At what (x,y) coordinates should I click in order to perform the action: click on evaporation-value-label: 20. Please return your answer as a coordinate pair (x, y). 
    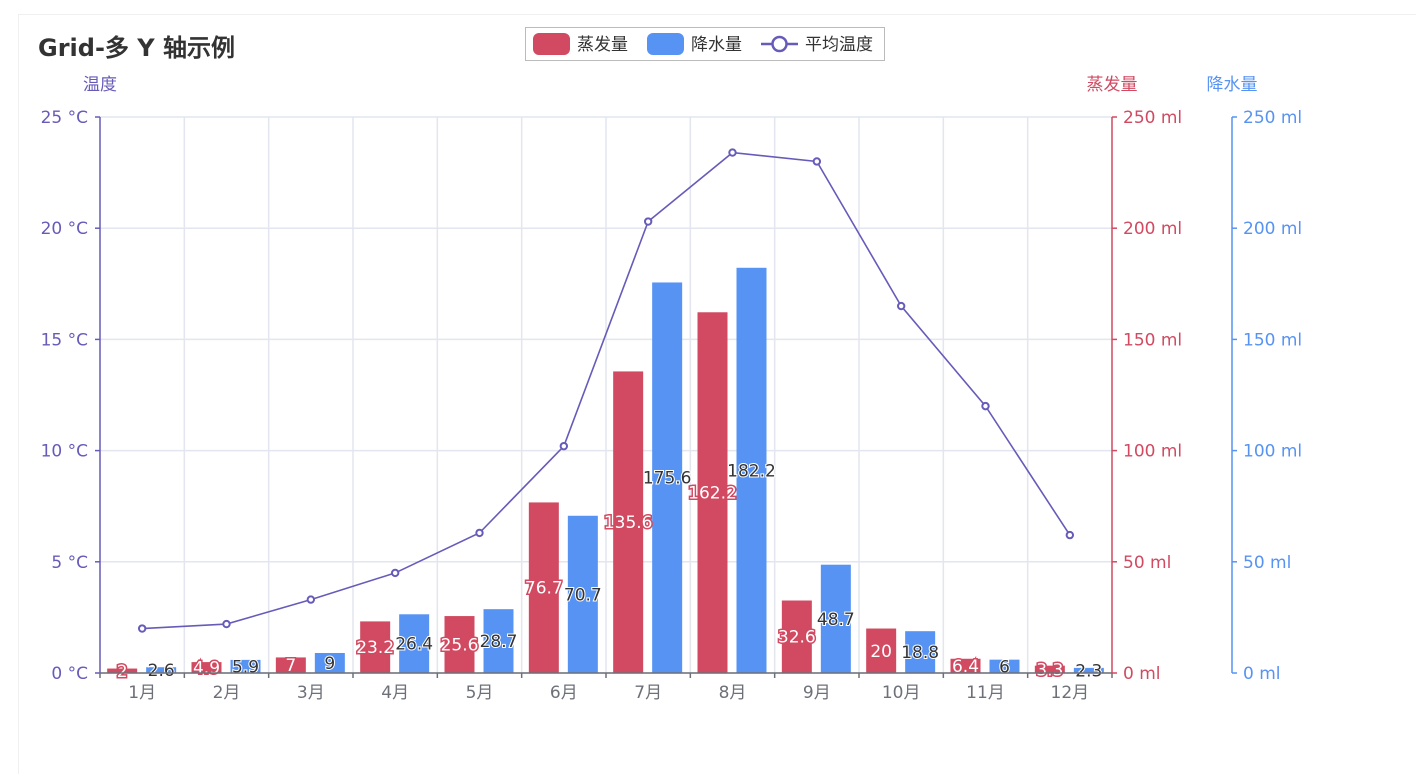
    Looking at the image, I should click on (881, 652).